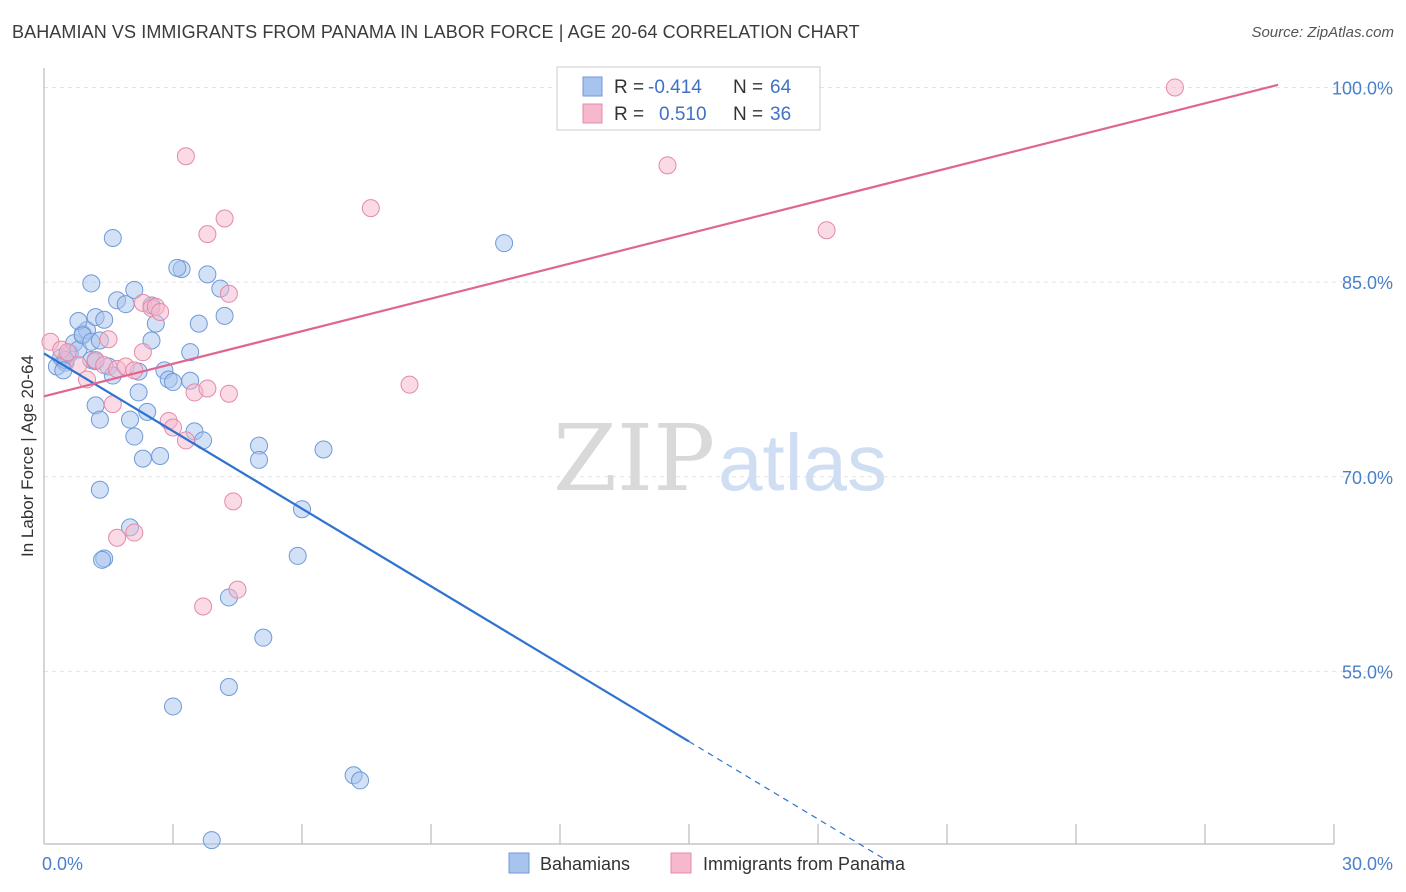 The width and height of the screenshot is (1406, 892). What do you see at coordinates (634, 458) in the screenshot?
I see `watermark-zip: ZIP` at bounding box center [634, 458].